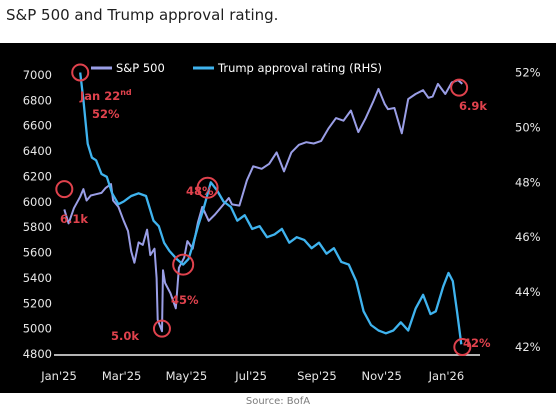 The height and width of the screenshot is (415, 556). What do you see at coordinates (316, 376) in the screenshot?
I see `x-tick-label: Sep'25` at bounding box center [316, 376].